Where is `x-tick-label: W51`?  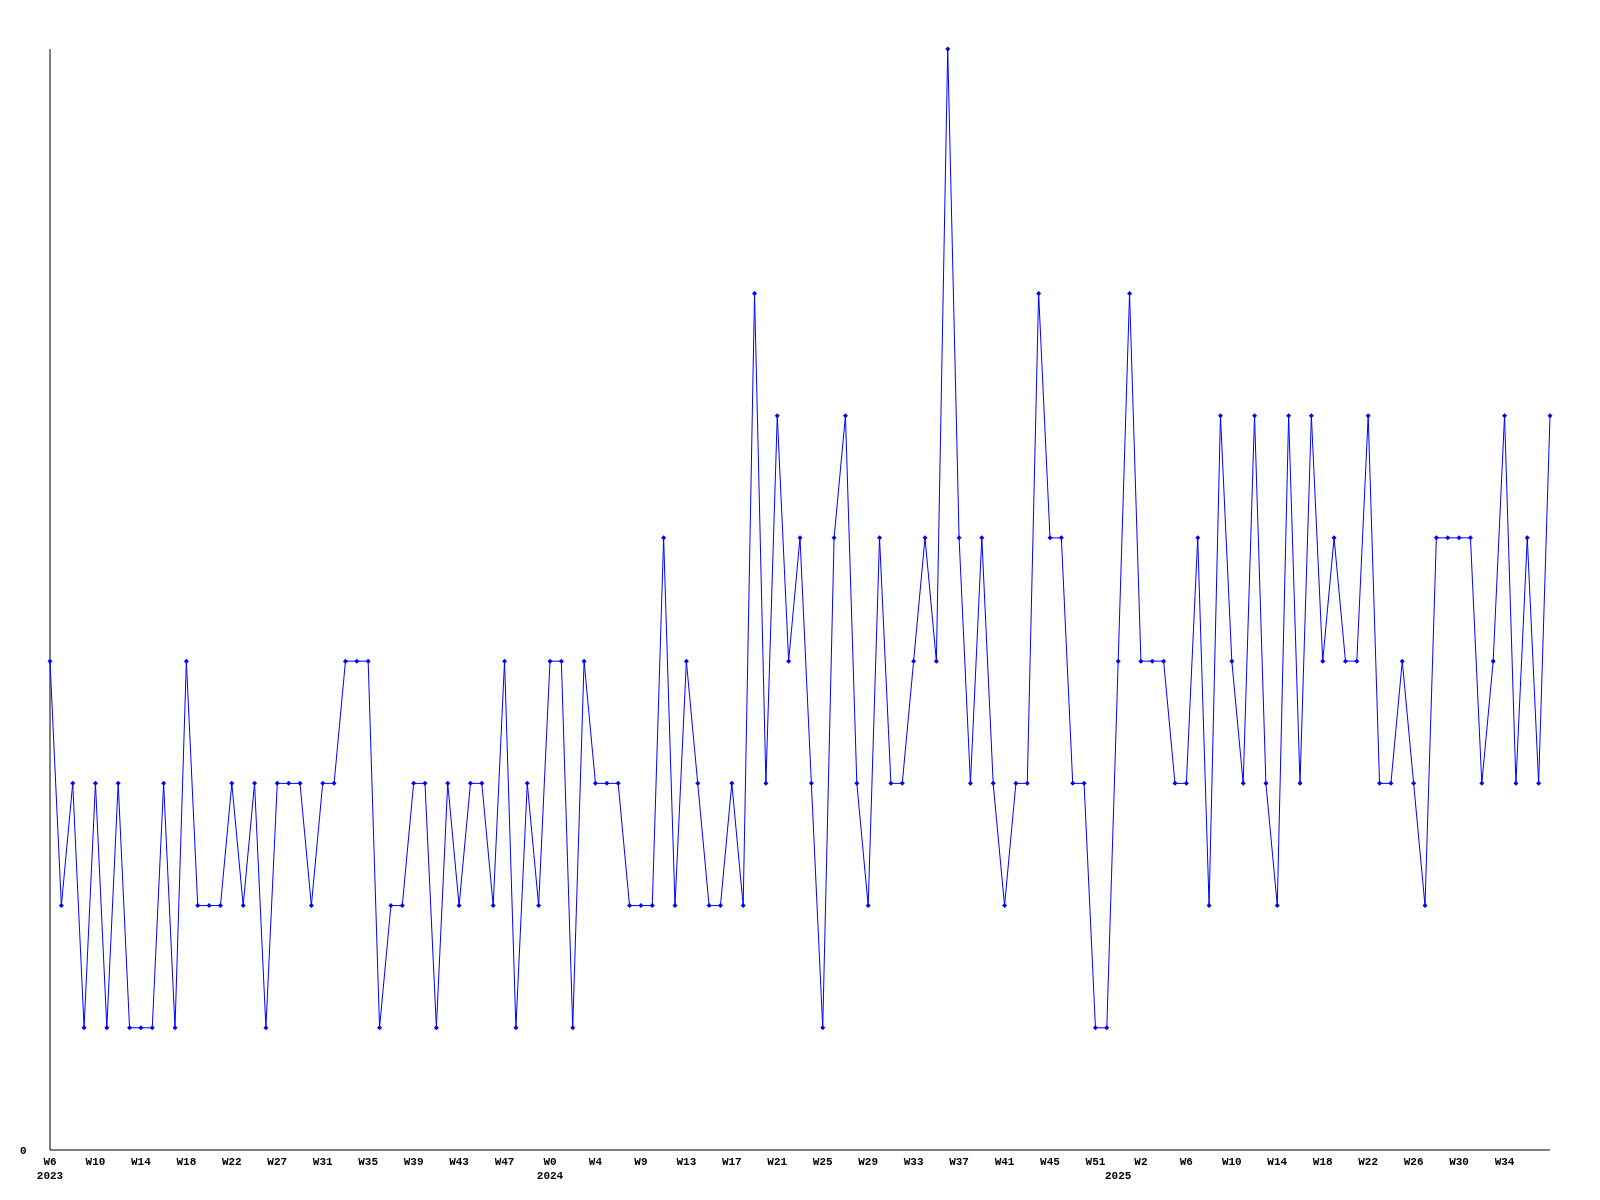 x-tick-label: W51 is located at coordinates (1095, 1162).